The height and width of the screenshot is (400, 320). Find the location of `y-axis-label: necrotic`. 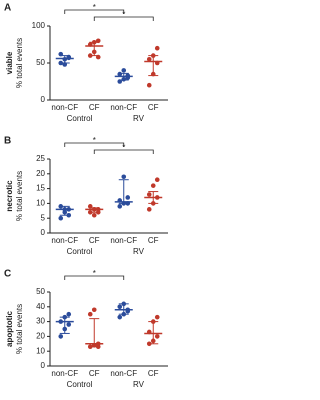

y-axis-label: necrotic is located at coordinates (9, 196).